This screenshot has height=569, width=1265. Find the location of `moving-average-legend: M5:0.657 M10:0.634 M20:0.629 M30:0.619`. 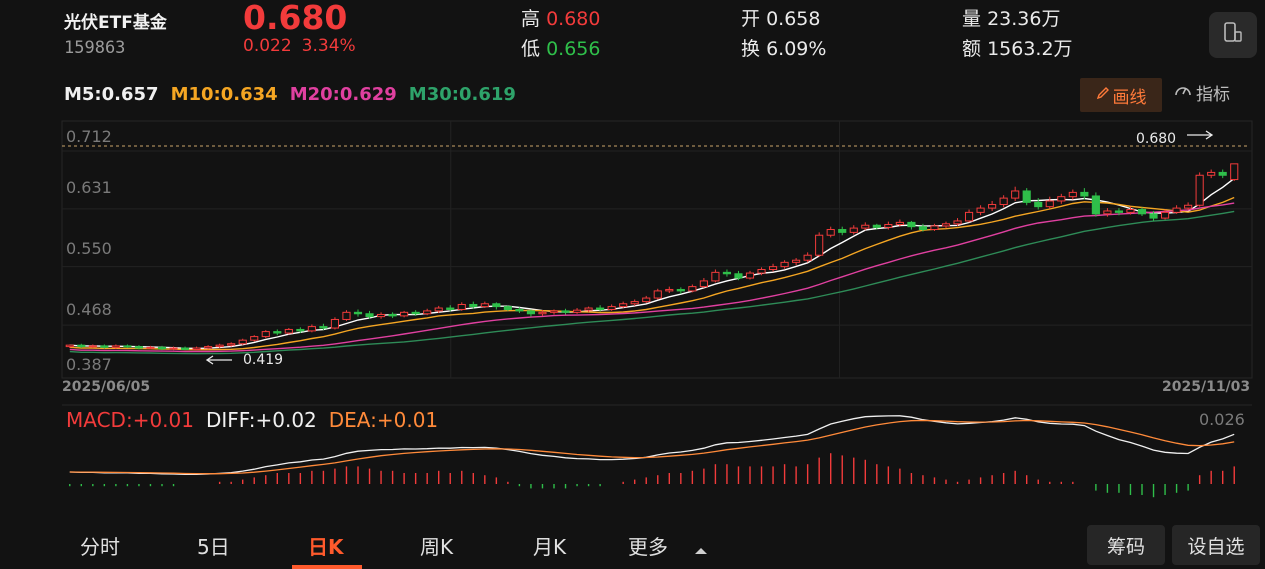

moving-average-legend: M5:0.657 M10:0.634 M20:0.629 M30:0.619 is located at coordinates (296, 94).